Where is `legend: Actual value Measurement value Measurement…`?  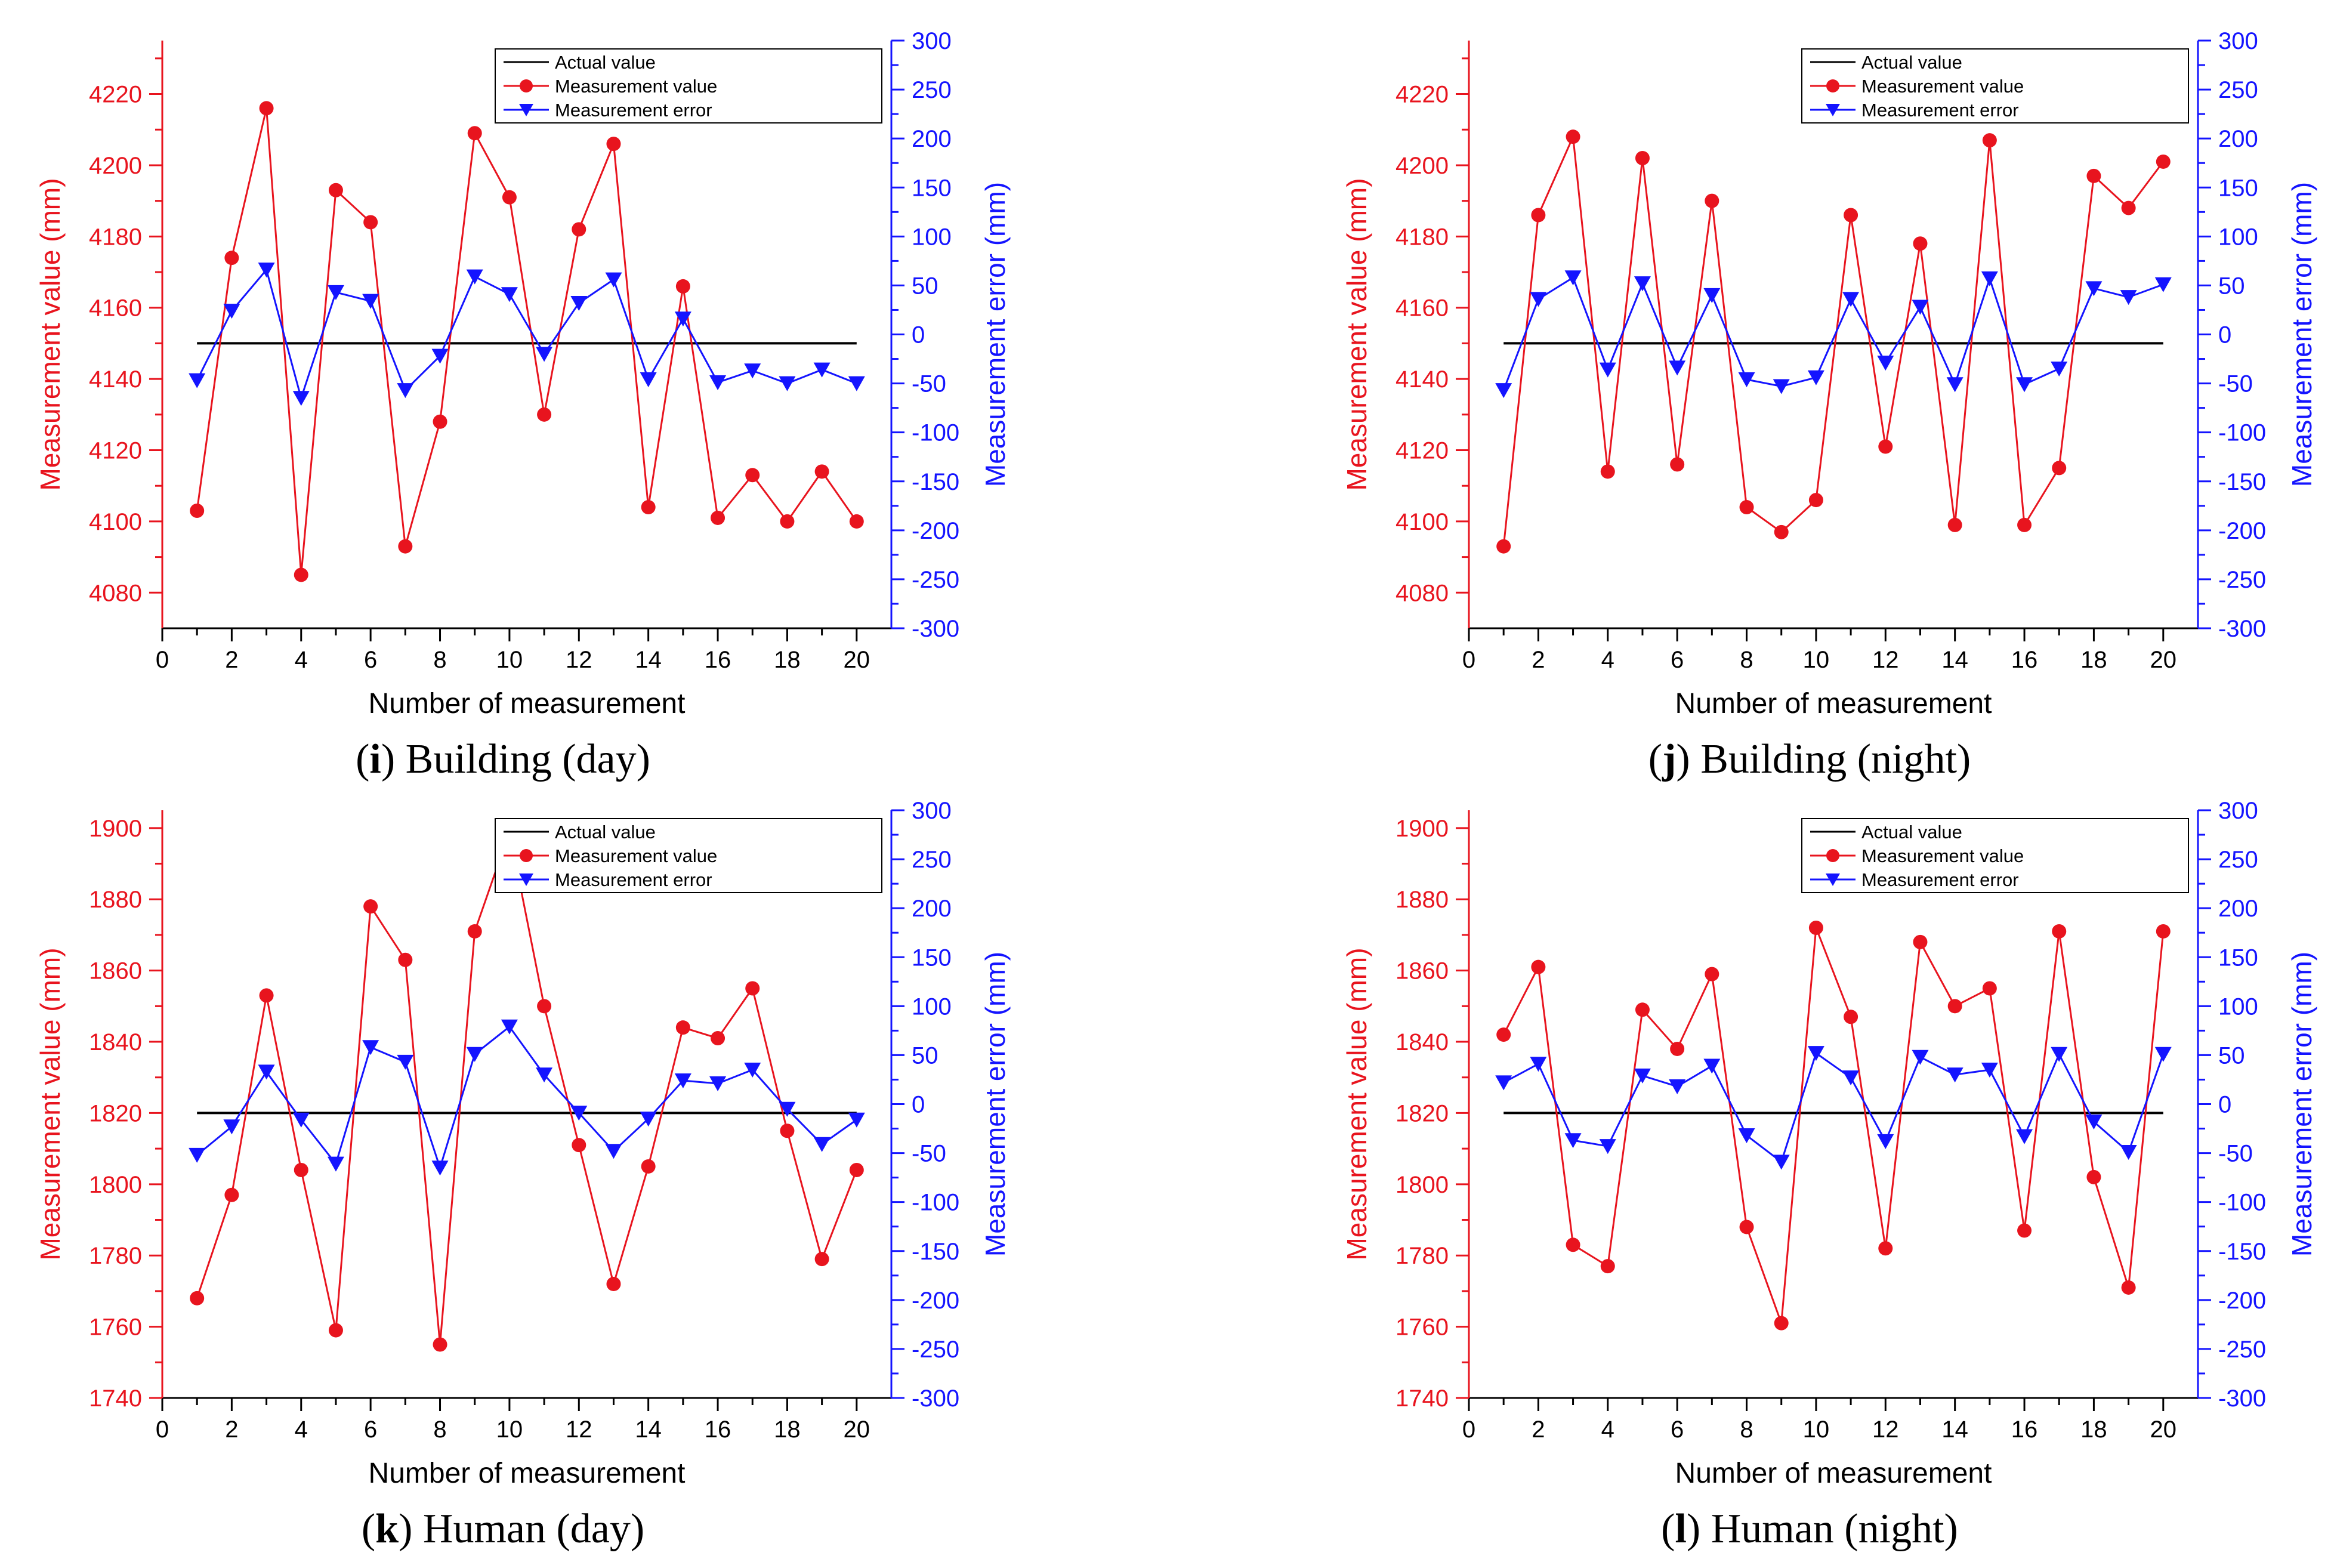 legend: Actual value Measurement value Measurement… is located at coordinates (688, 86).